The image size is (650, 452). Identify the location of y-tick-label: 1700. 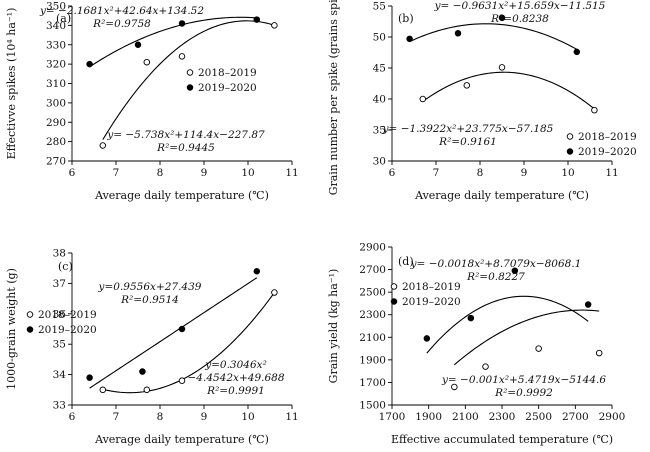
(372, 383).